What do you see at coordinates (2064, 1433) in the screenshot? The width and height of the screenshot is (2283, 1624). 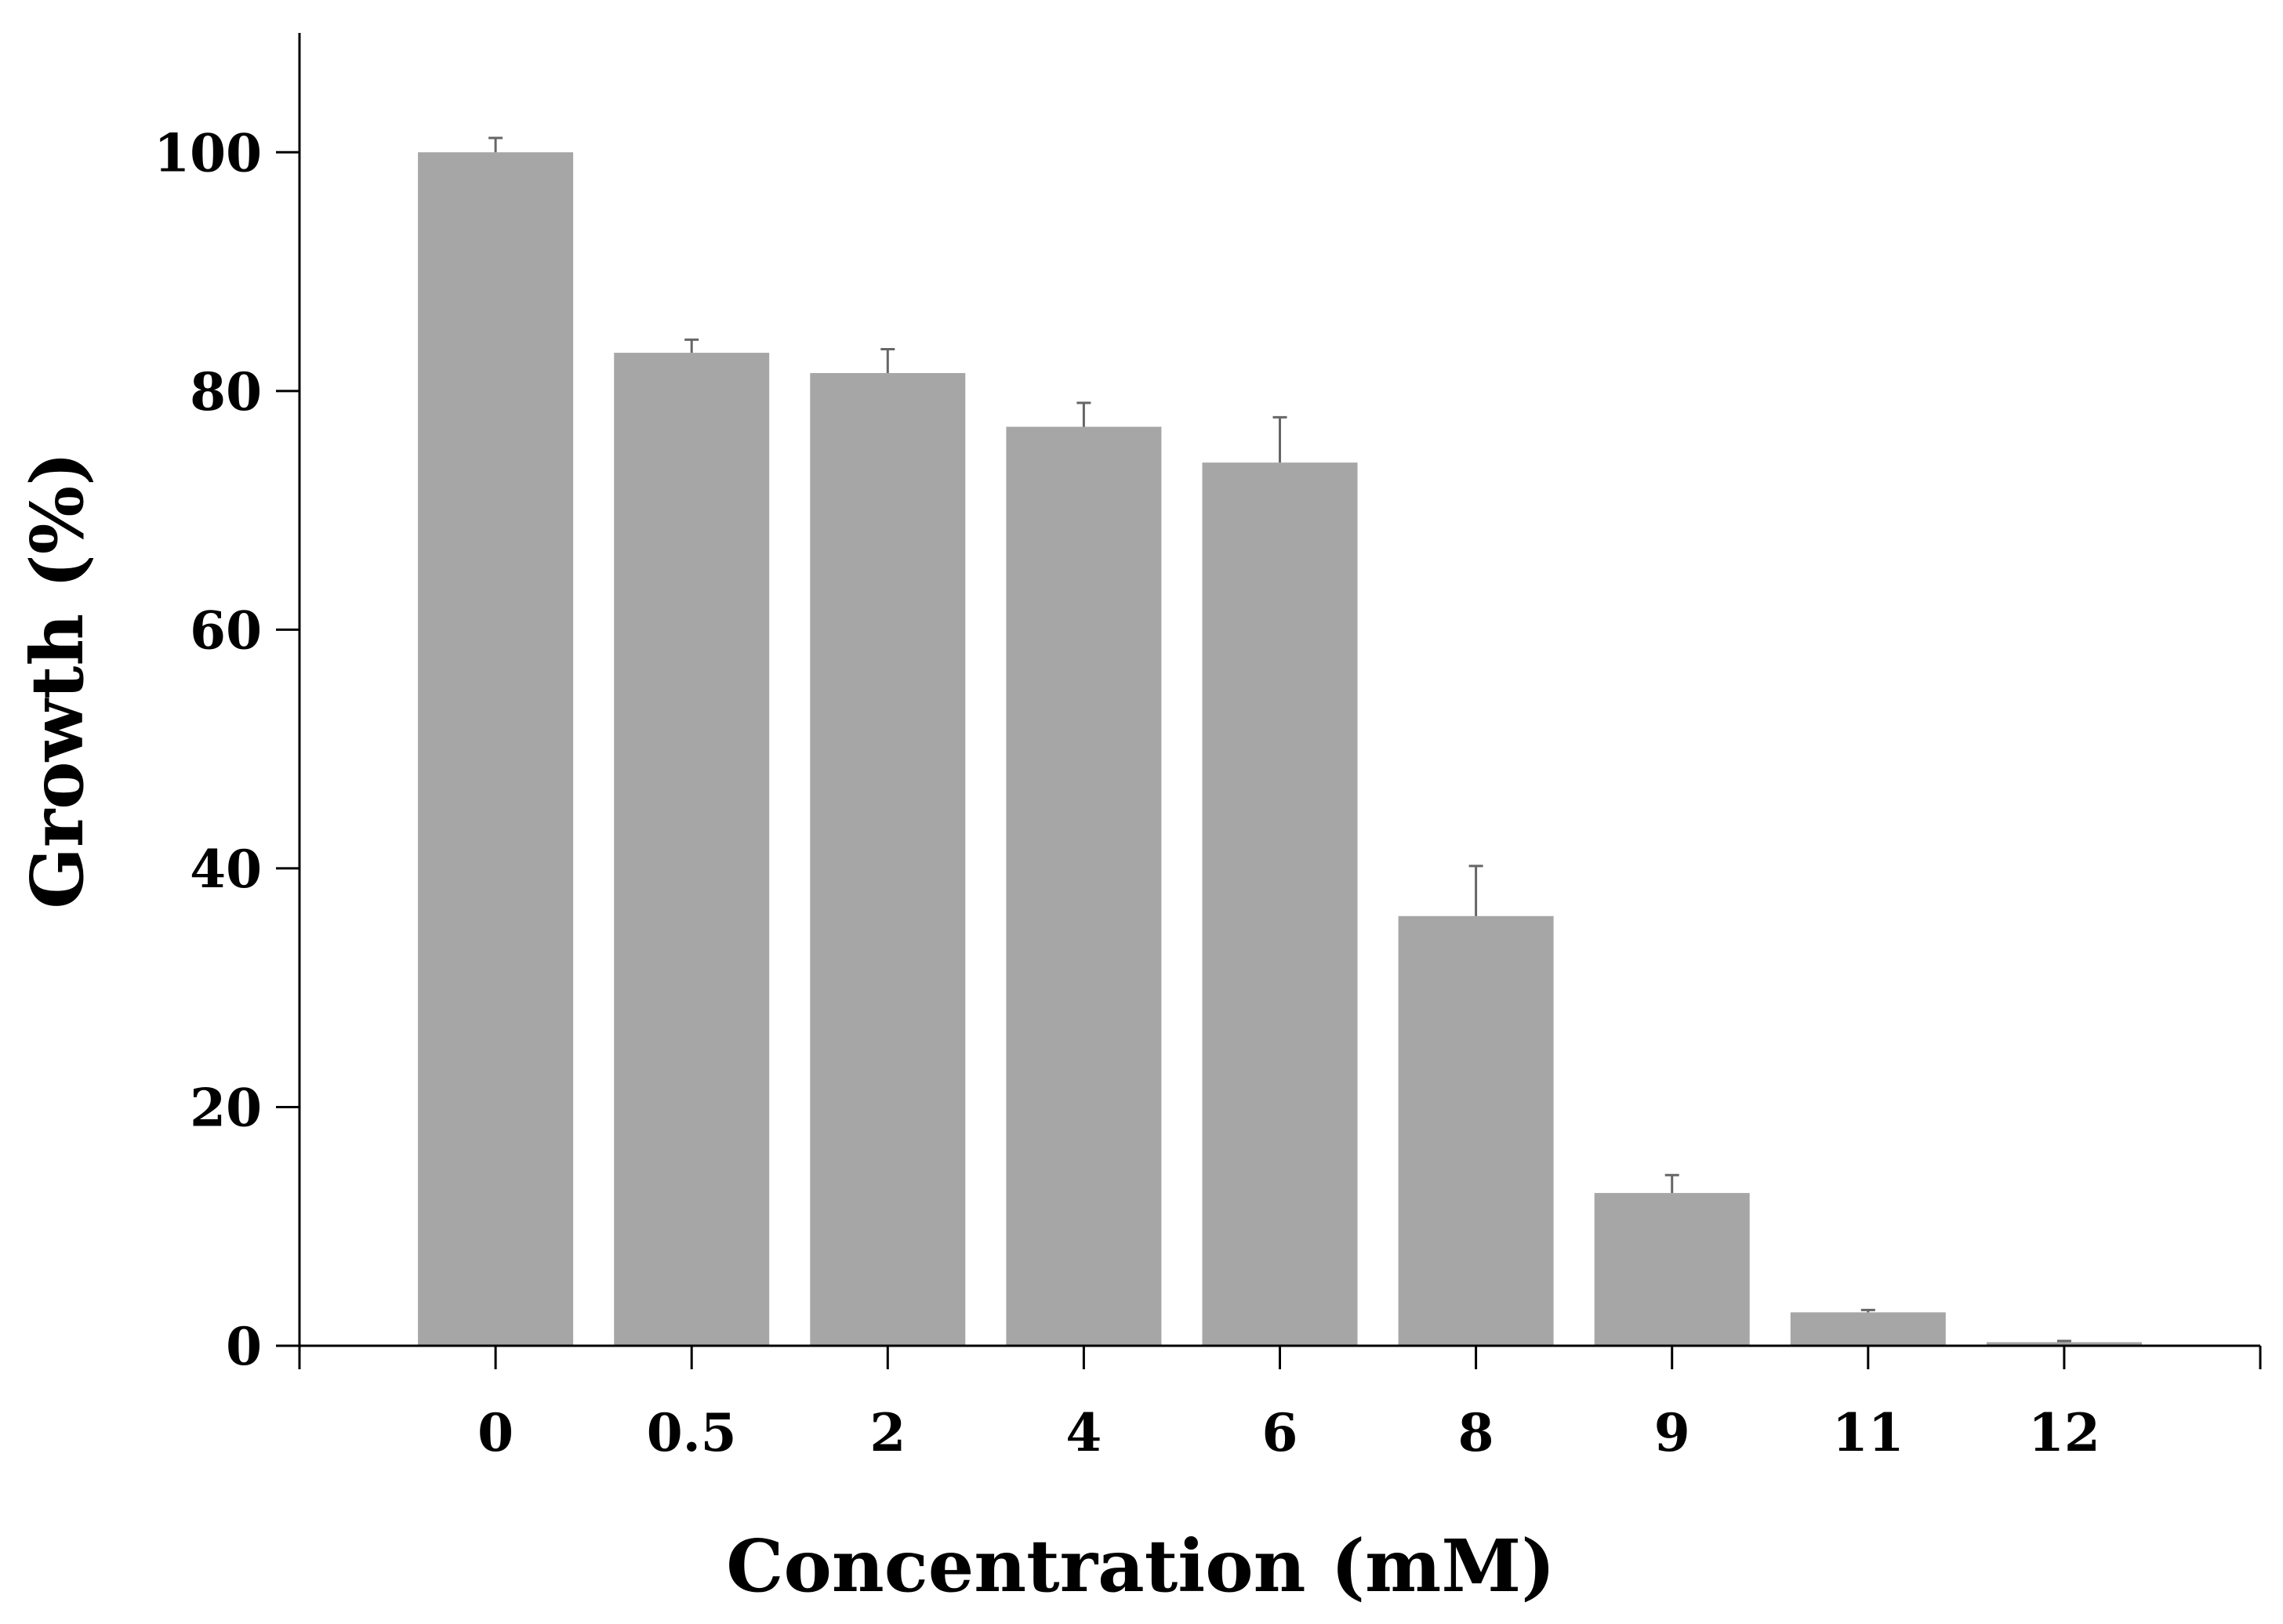 I see `x-tick-label: 12` at bounding box center [2064, 1433].